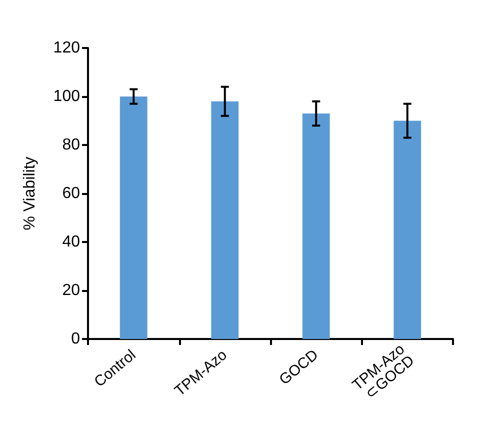 This screenshot has width=481, height=442. Describe the element at coordinates (71, 290) in the screenshot. I see `y-tick-label: 20` at that location.